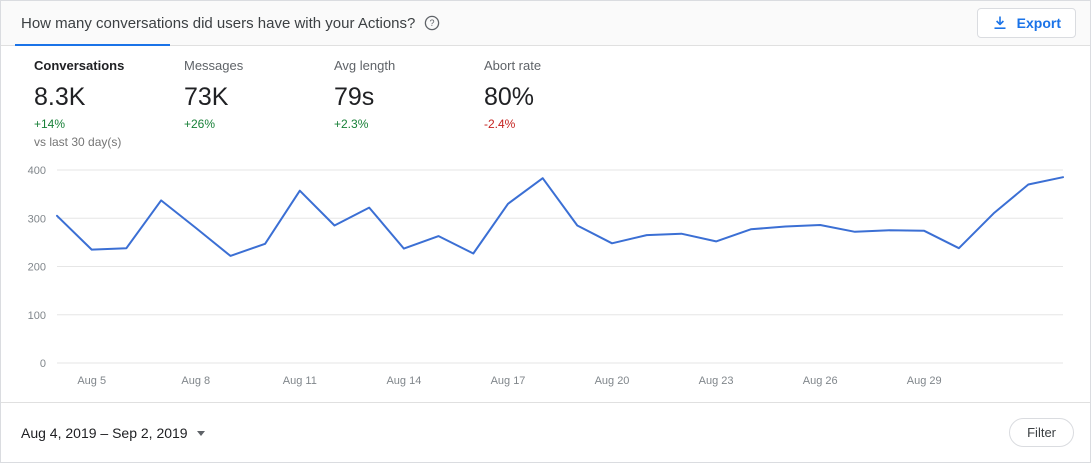  I want to click on caret-down-icon, so click(200, 433).